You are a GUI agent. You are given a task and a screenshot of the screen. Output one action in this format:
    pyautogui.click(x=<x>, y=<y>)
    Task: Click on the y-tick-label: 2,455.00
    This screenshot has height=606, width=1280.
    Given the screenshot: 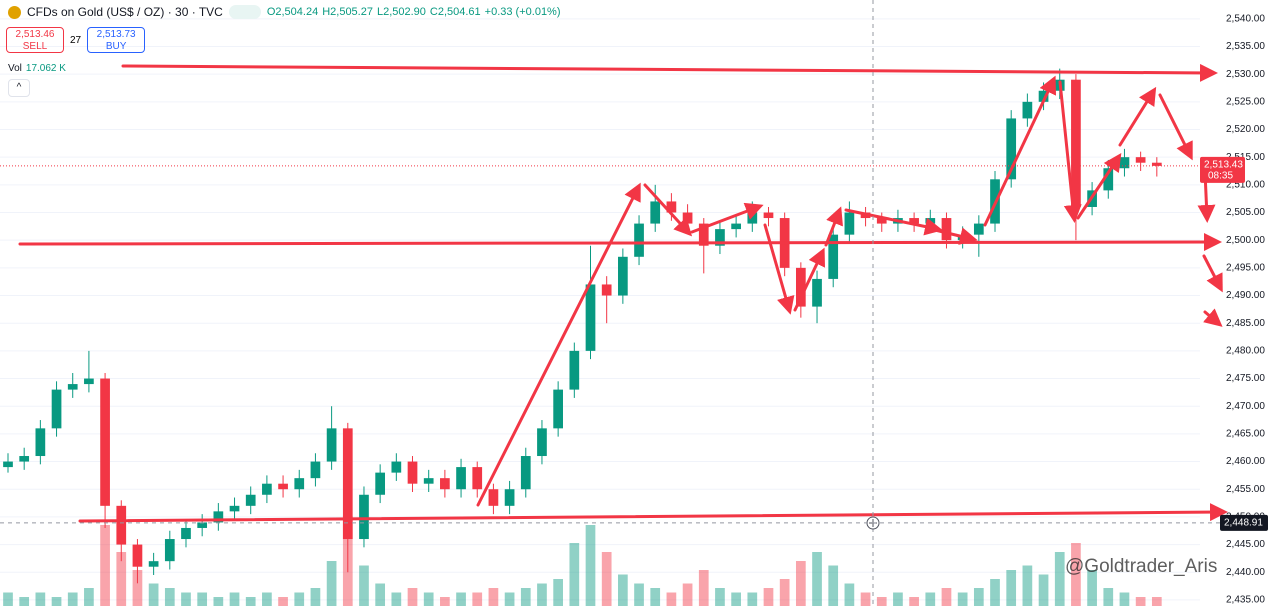 What is the action you would take?
    pyautogui.click(x=1245, y=489)
    